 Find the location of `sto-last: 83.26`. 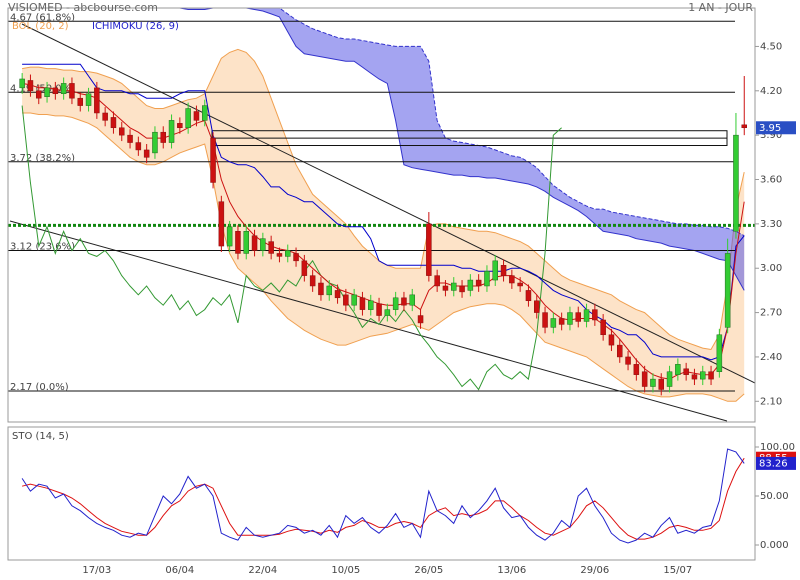

sto-last: 83.26 is located at coordinates (773, 463).